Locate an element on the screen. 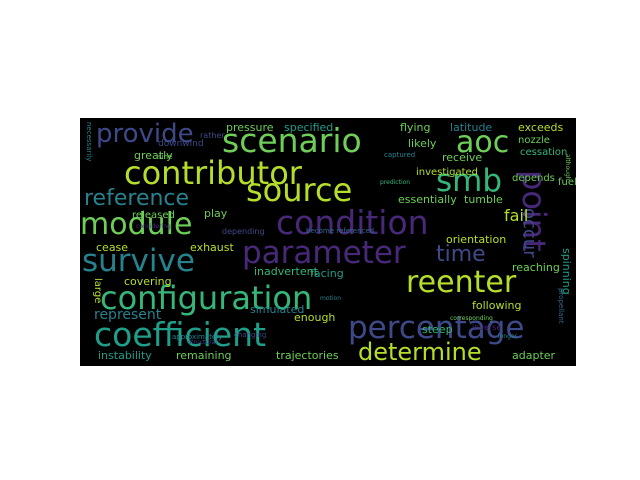 This screenshot has width=640, height=480. word-pressure: pressure is located at coordinates (250, 127).